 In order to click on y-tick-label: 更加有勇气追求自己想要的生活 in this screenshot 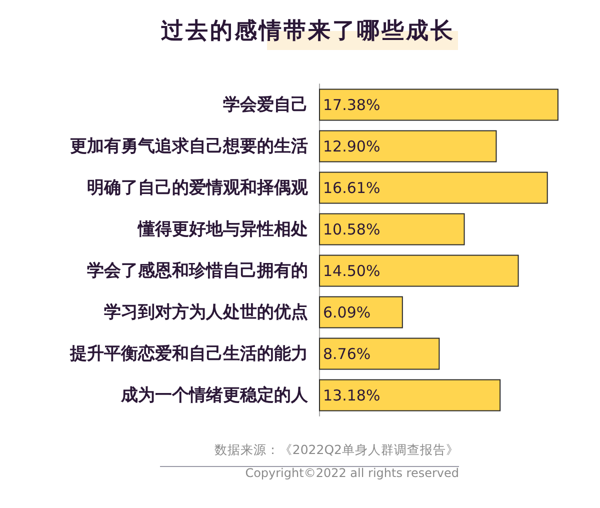, I will do `click(189, 146)`.